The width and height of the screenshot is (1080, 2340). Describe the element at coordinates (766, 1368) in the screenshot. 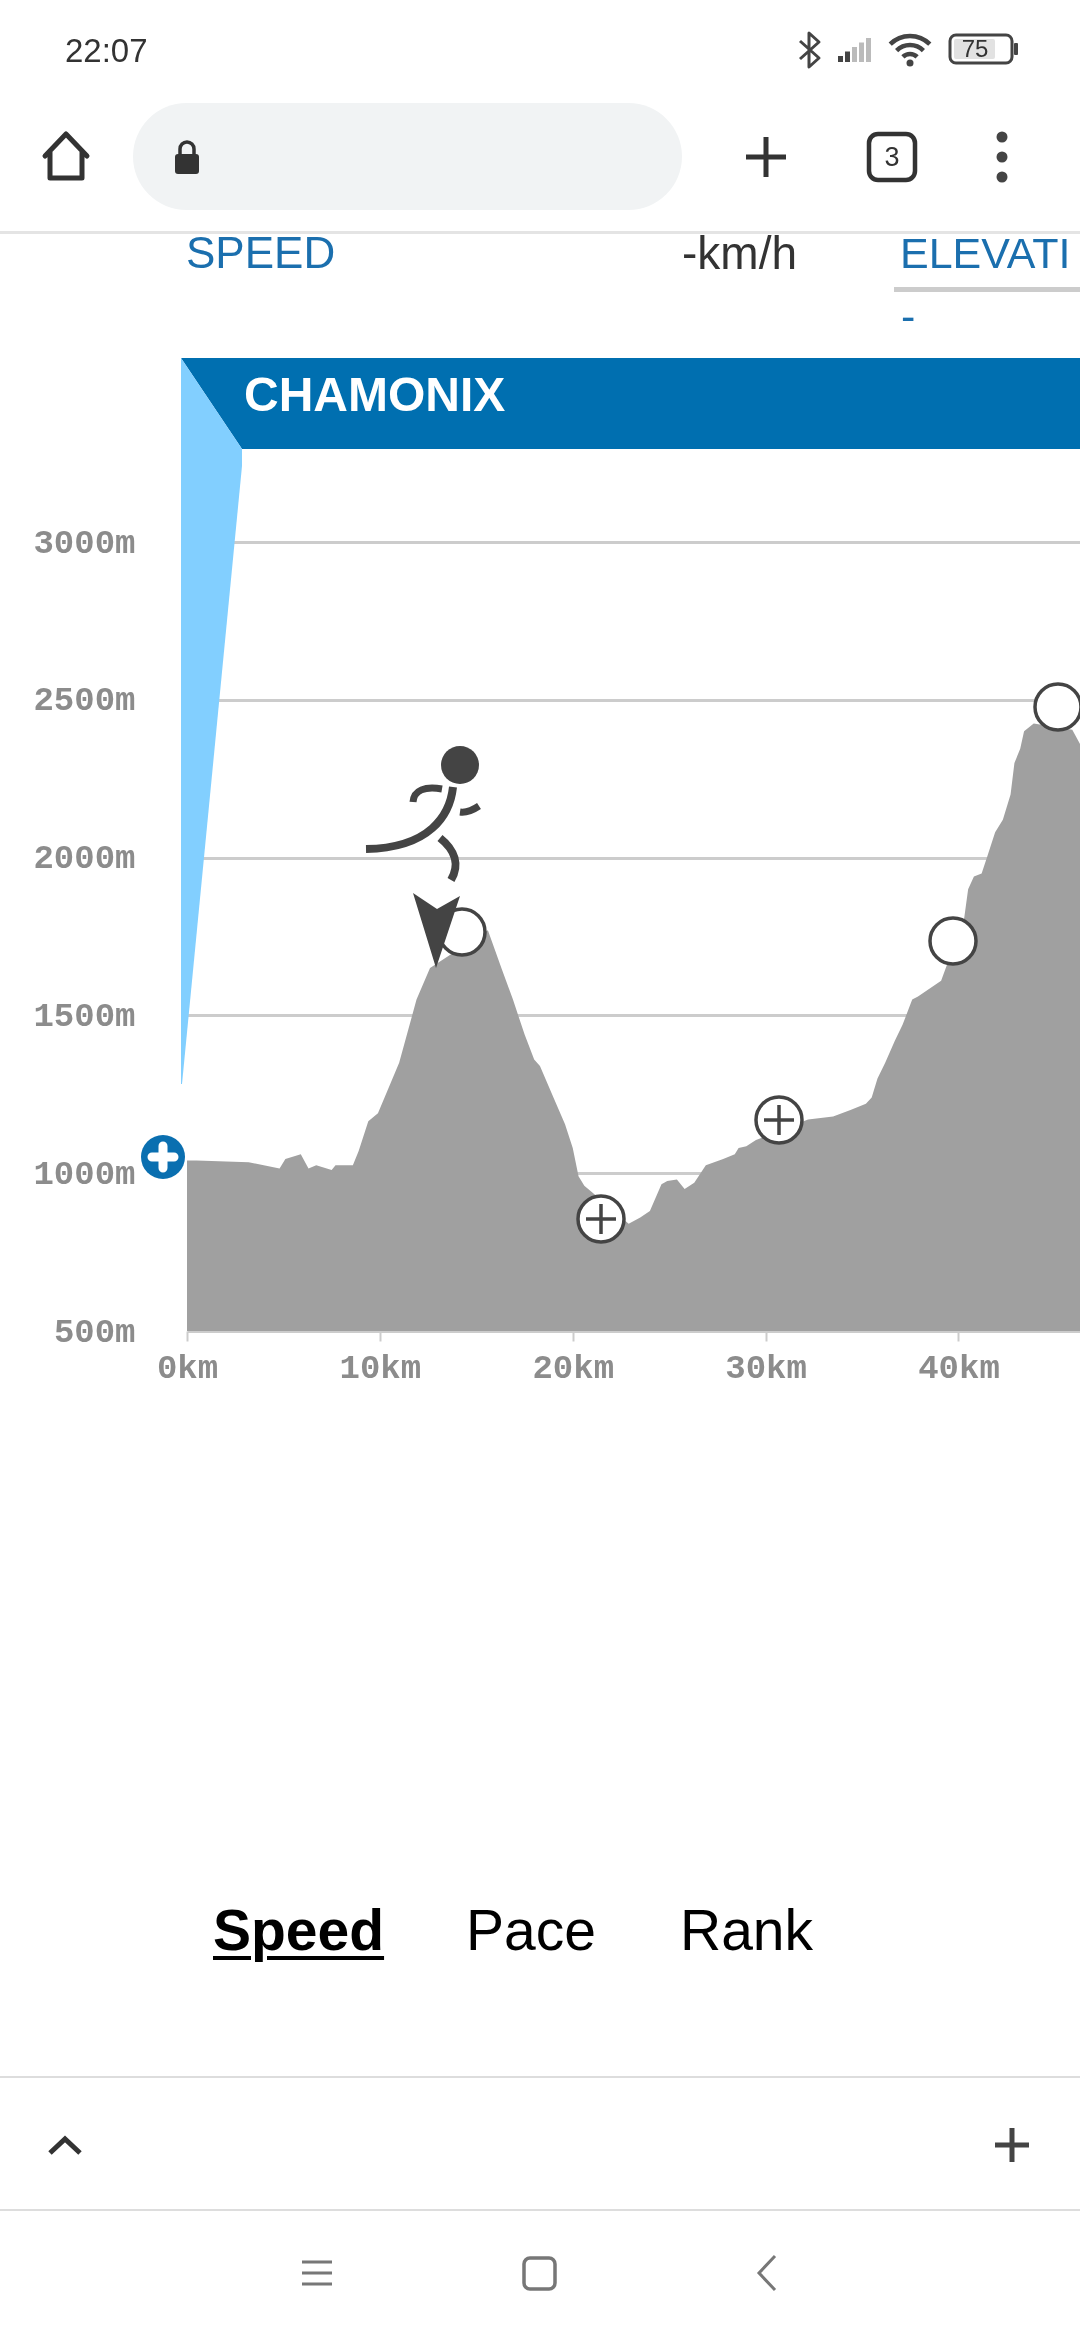

I see `x-tick-label: 30km` at that location.